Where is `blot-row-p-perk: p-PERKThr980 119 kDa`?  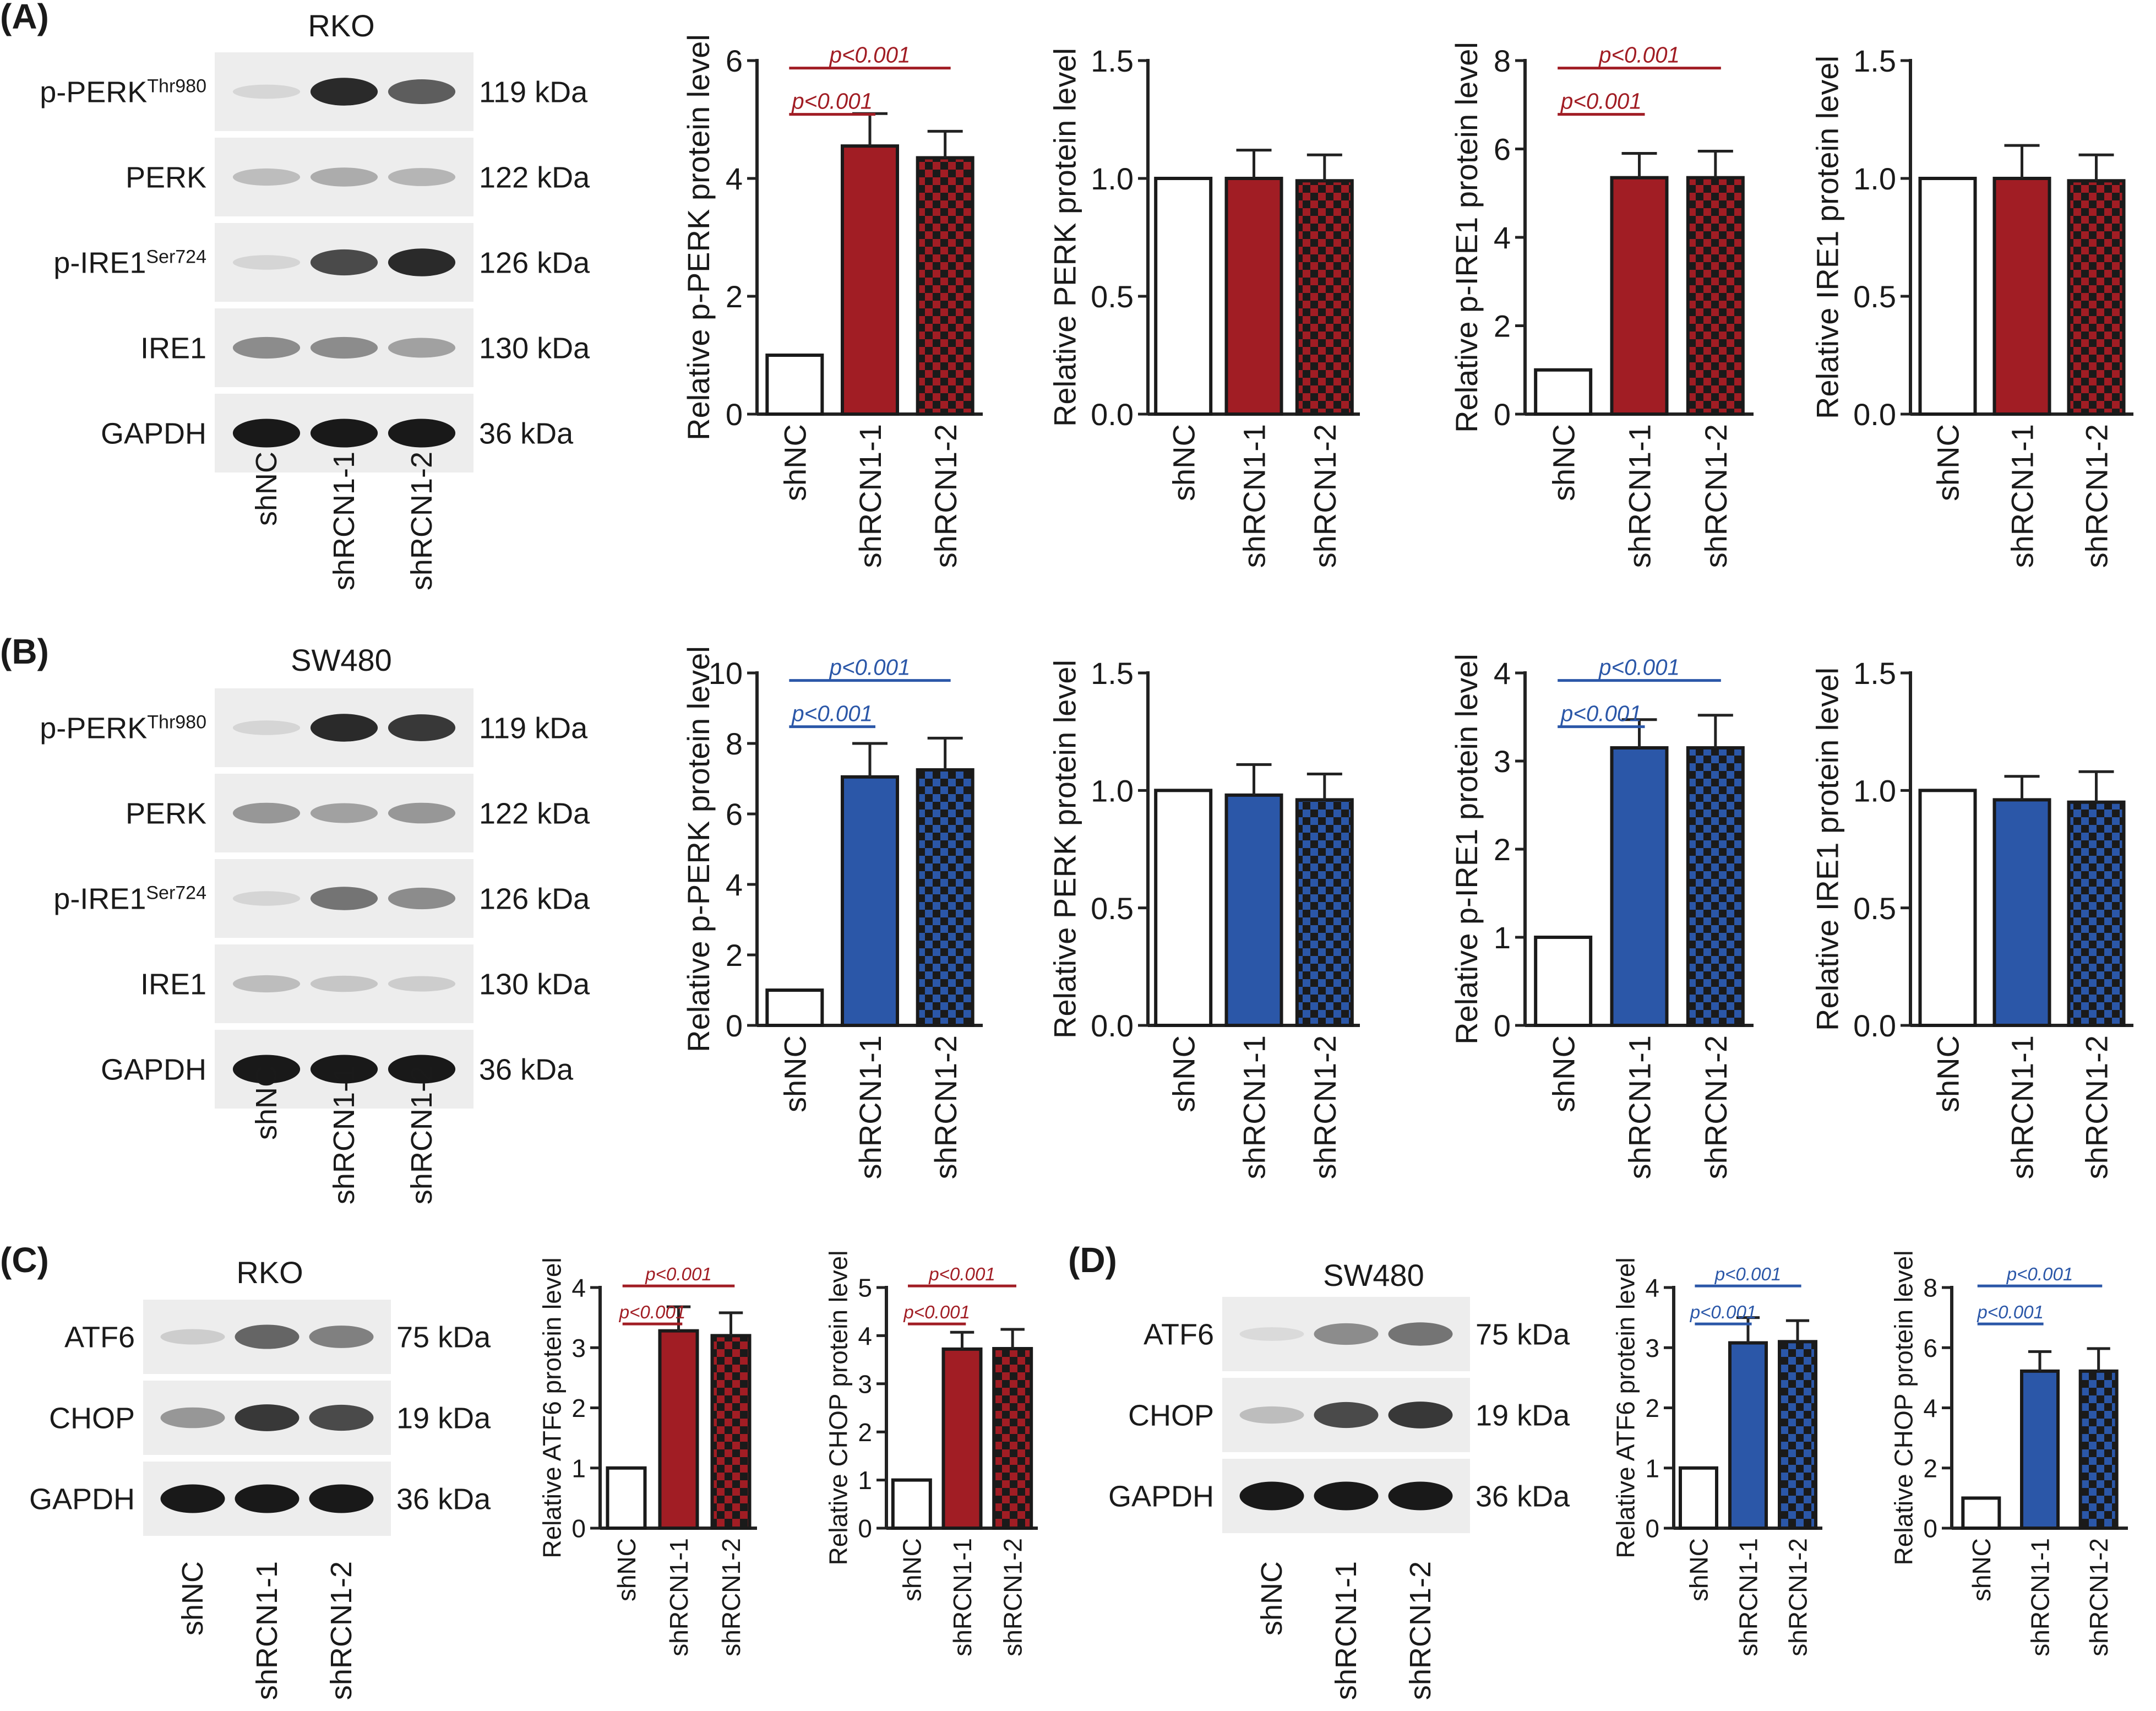
blot-row-p-perk: p-PERKThr980 119 kDa is located at coordinates (314, 728).